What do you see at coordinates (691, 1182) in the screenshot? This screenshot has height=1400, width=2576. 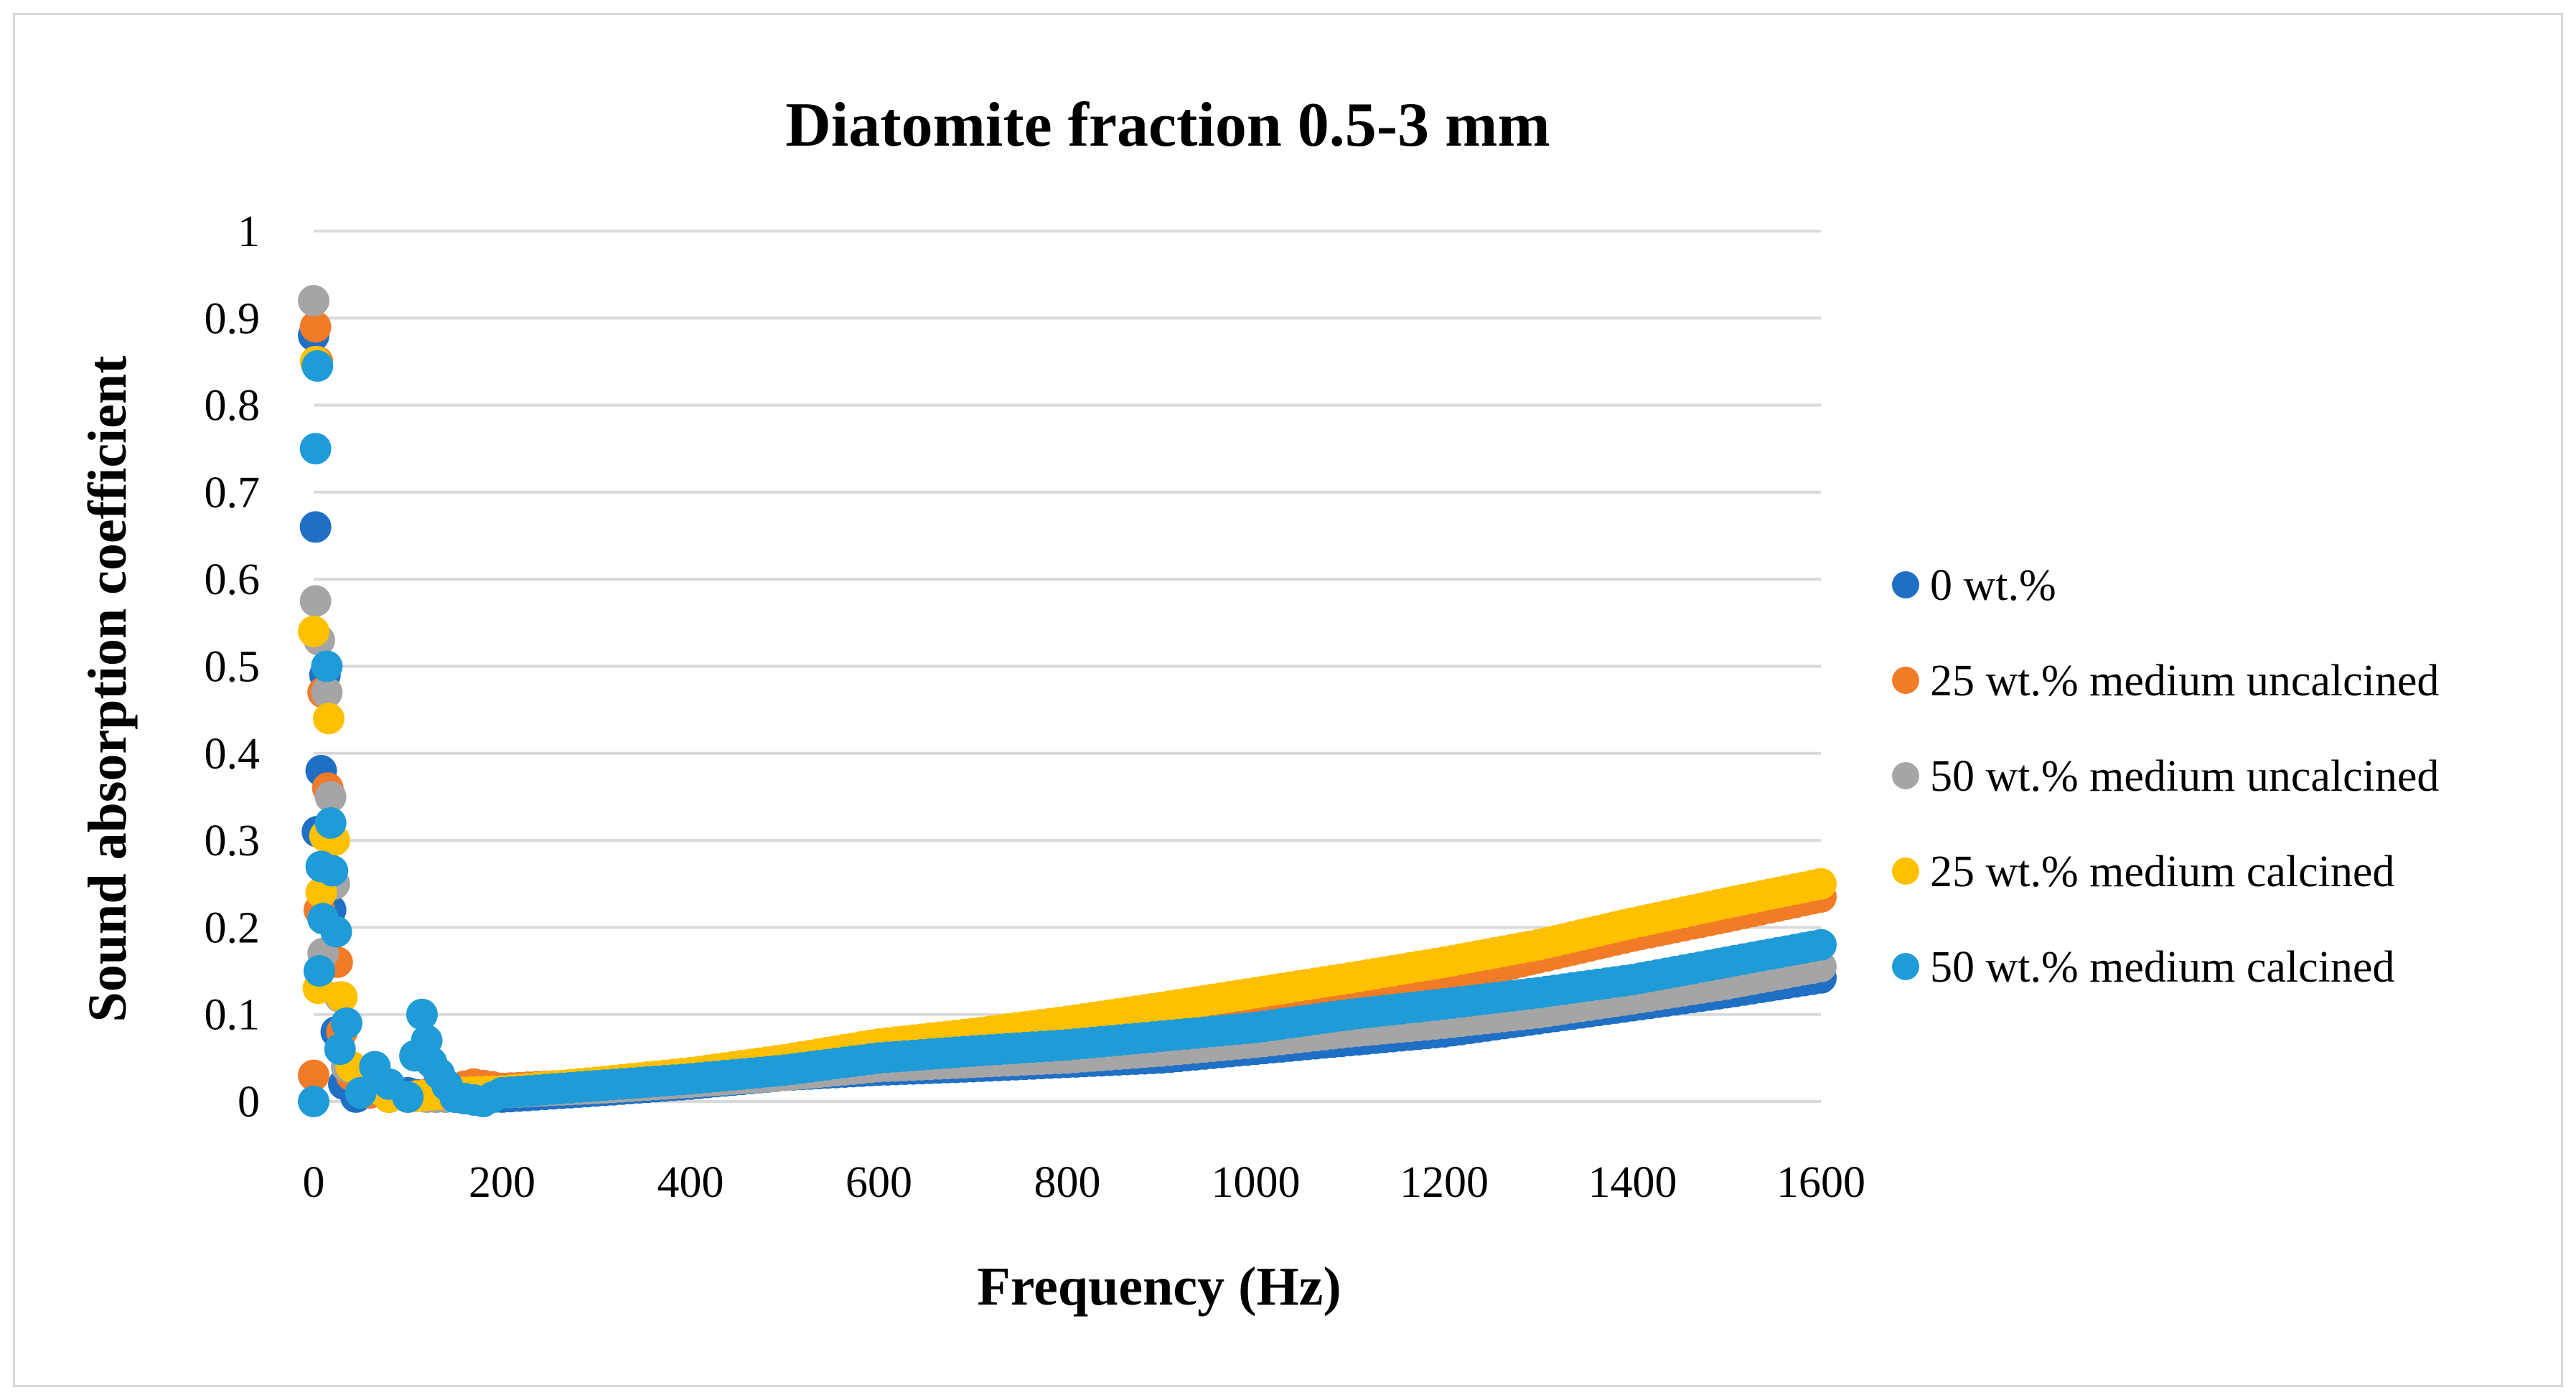 I see `x-tick-label-2: 400` at bounding box center [691, 1182].